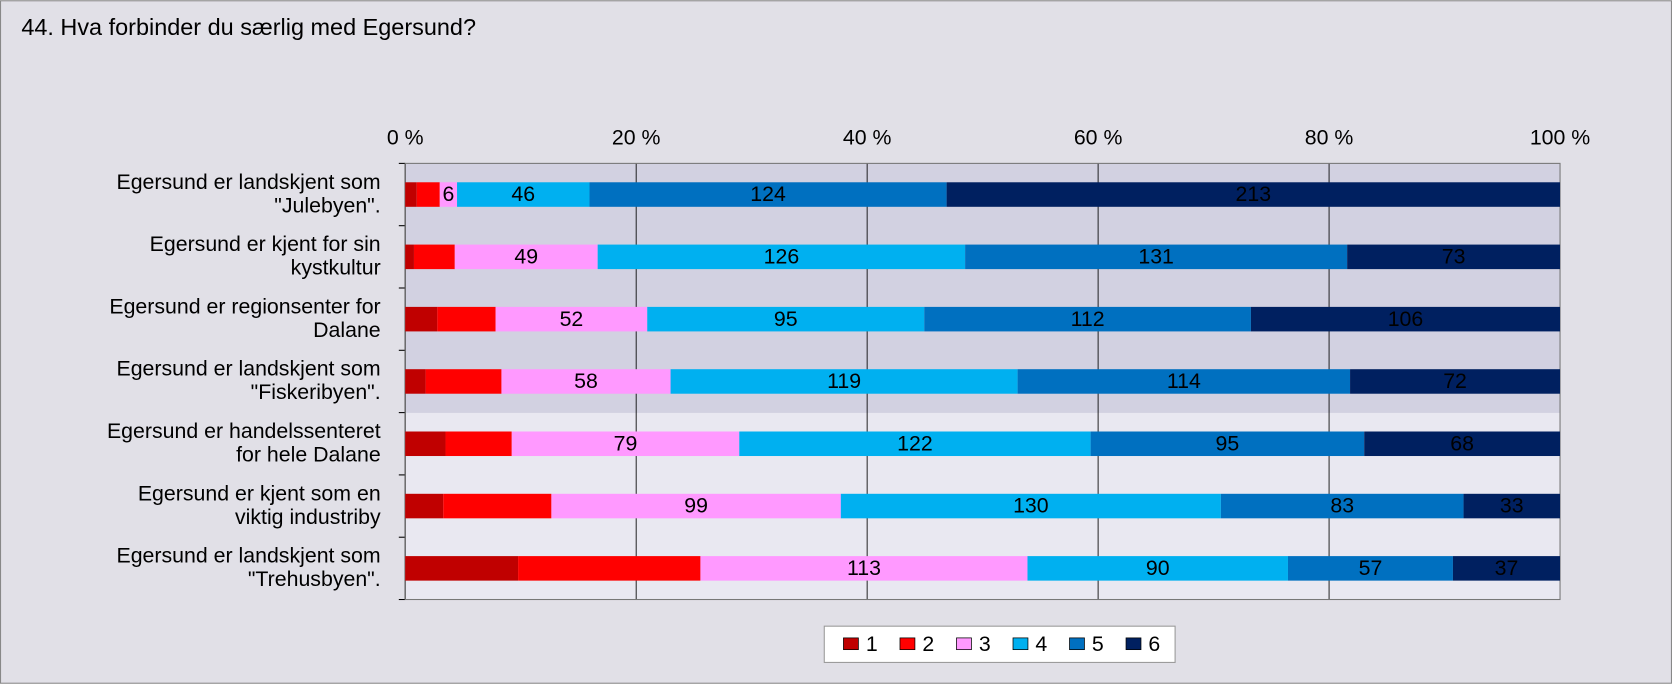  What do you see at coordinates (327, 205) in the screenshot?
I see `y-tick-label-line: "Julebyen".` at bounding box center [327, 205].